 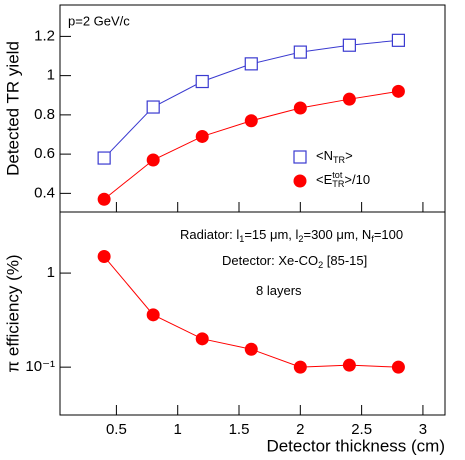 What do you see at coordinates (357, 179) in the screenshot?
I see `text-part: >/10` at bounding box center [357, 179].